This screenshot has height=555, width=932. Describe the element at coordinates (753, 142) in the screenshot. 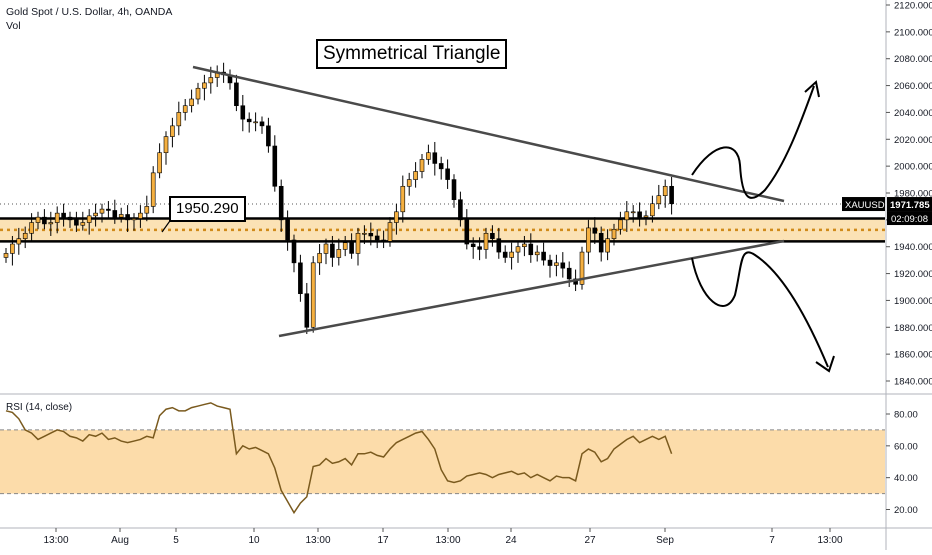

I see `bullish-projection-path` at that location.